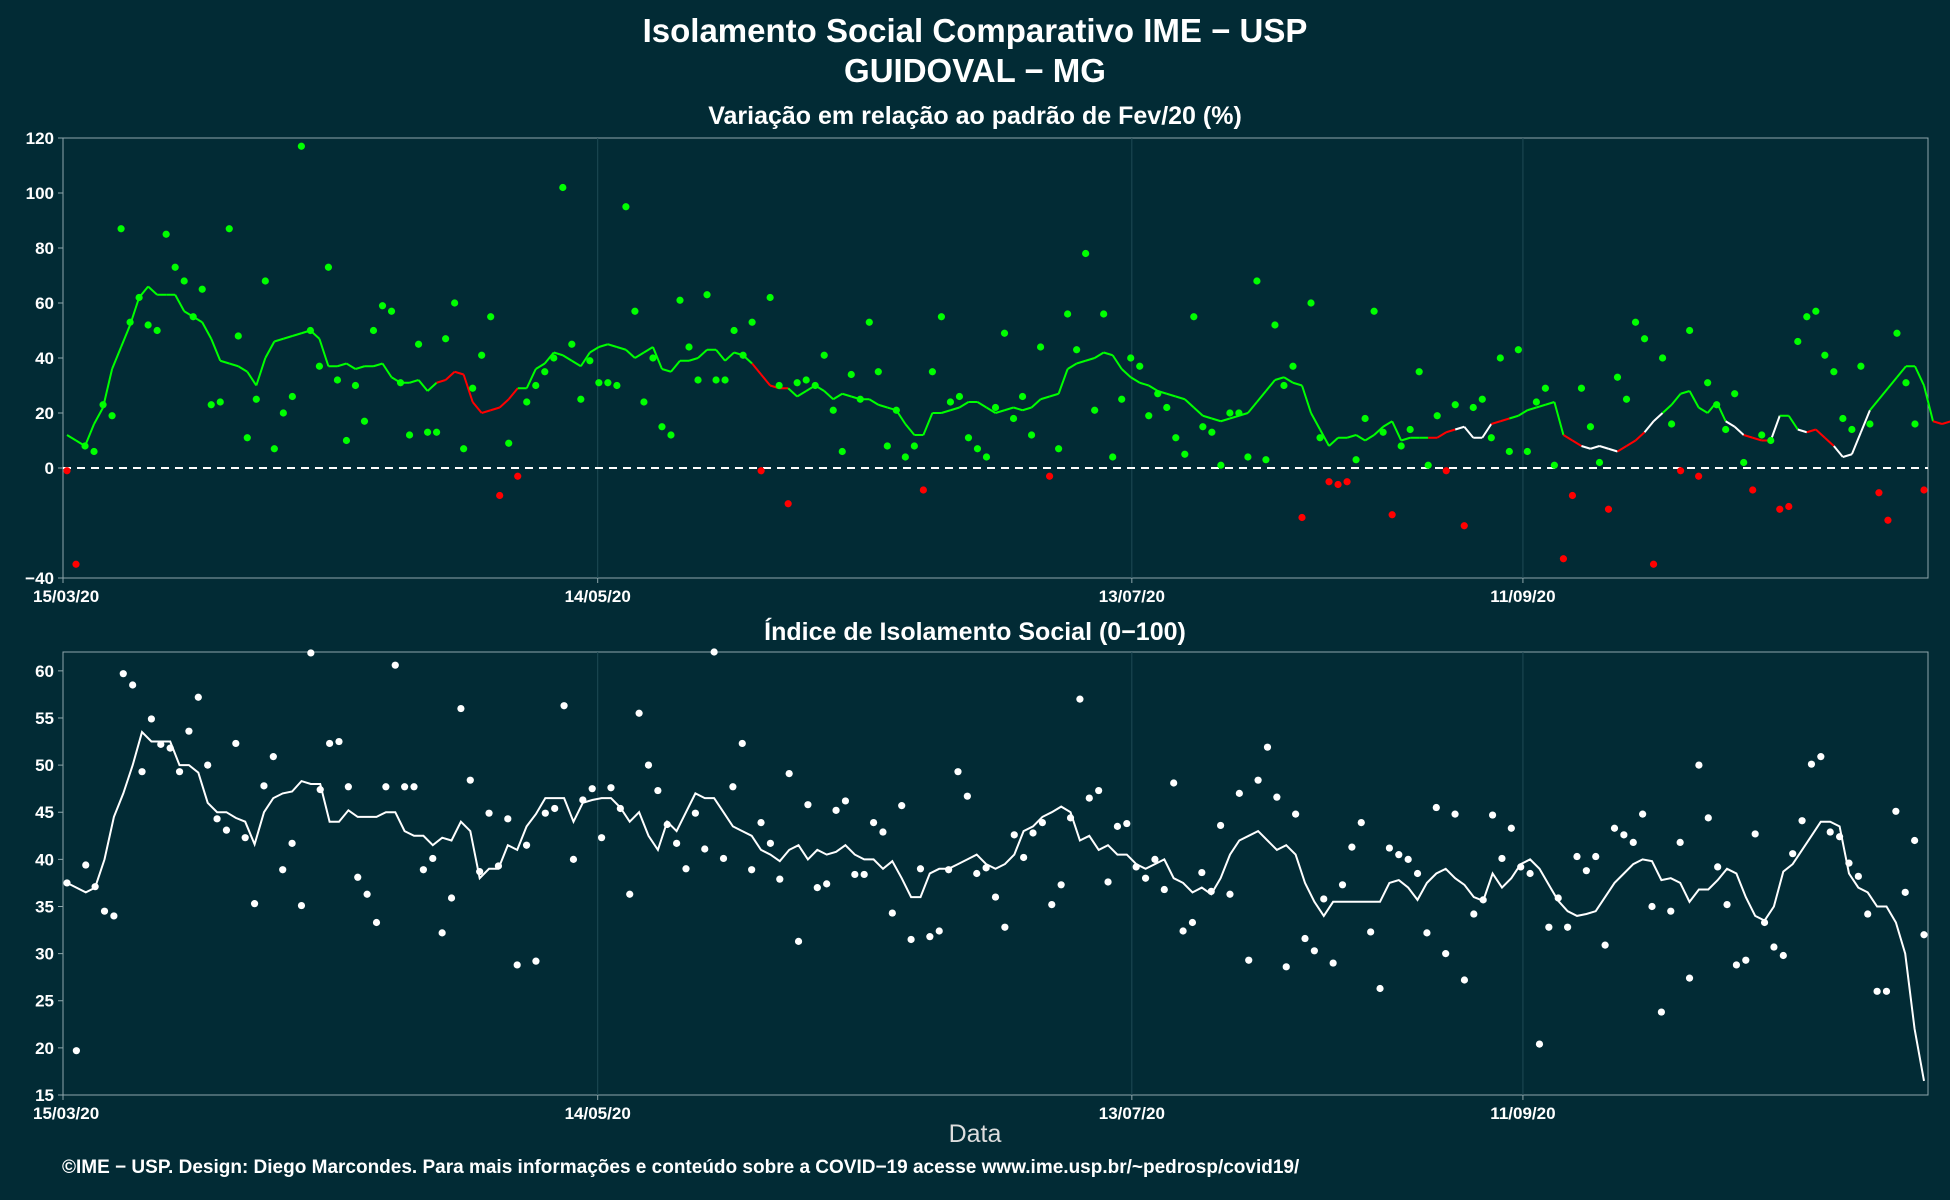 This screenshot has height=1200, width=1950. Describe the element at coordinates (1132, 1113) in the screenshot. I see `panel2-x-tick-label: 13/07/20` at that location.